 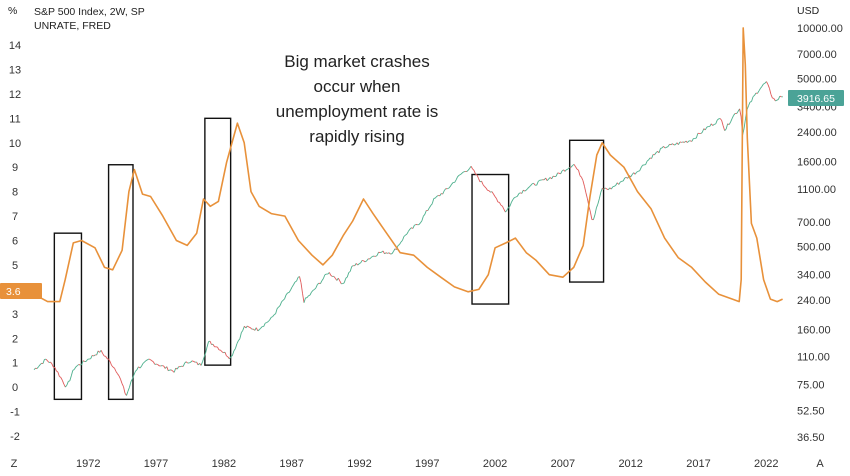 What do you see at coordinates (814, 247) in the screenshot?
I see `right-tick-label: 500.00` at bounding box center [814, 247].